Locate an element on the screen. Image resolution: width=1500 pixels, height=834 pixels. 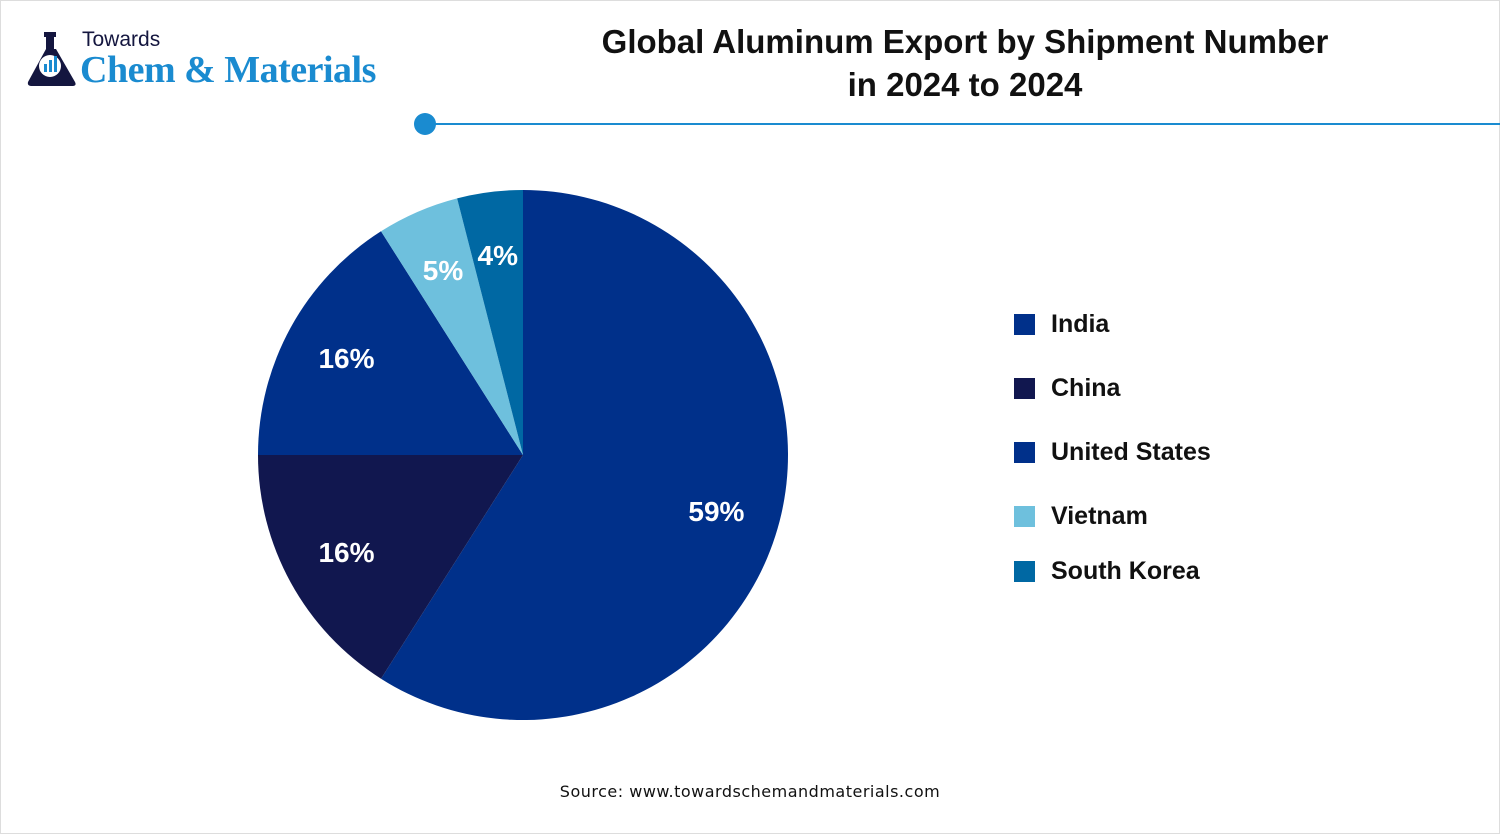
data-label: 4% is located at coordinates (498, 255).